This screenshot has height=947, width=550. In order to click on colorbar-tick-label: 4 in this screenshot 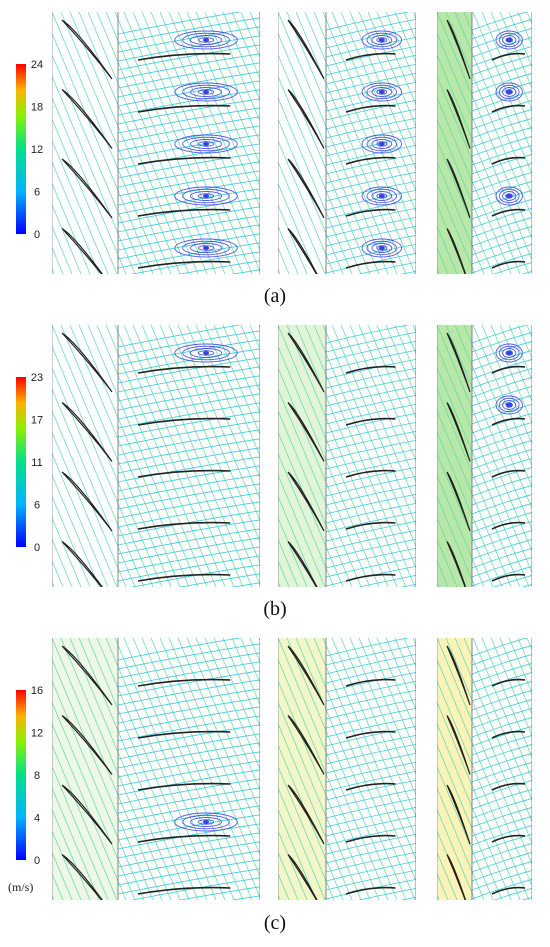, I will do `click(37, 819)`.